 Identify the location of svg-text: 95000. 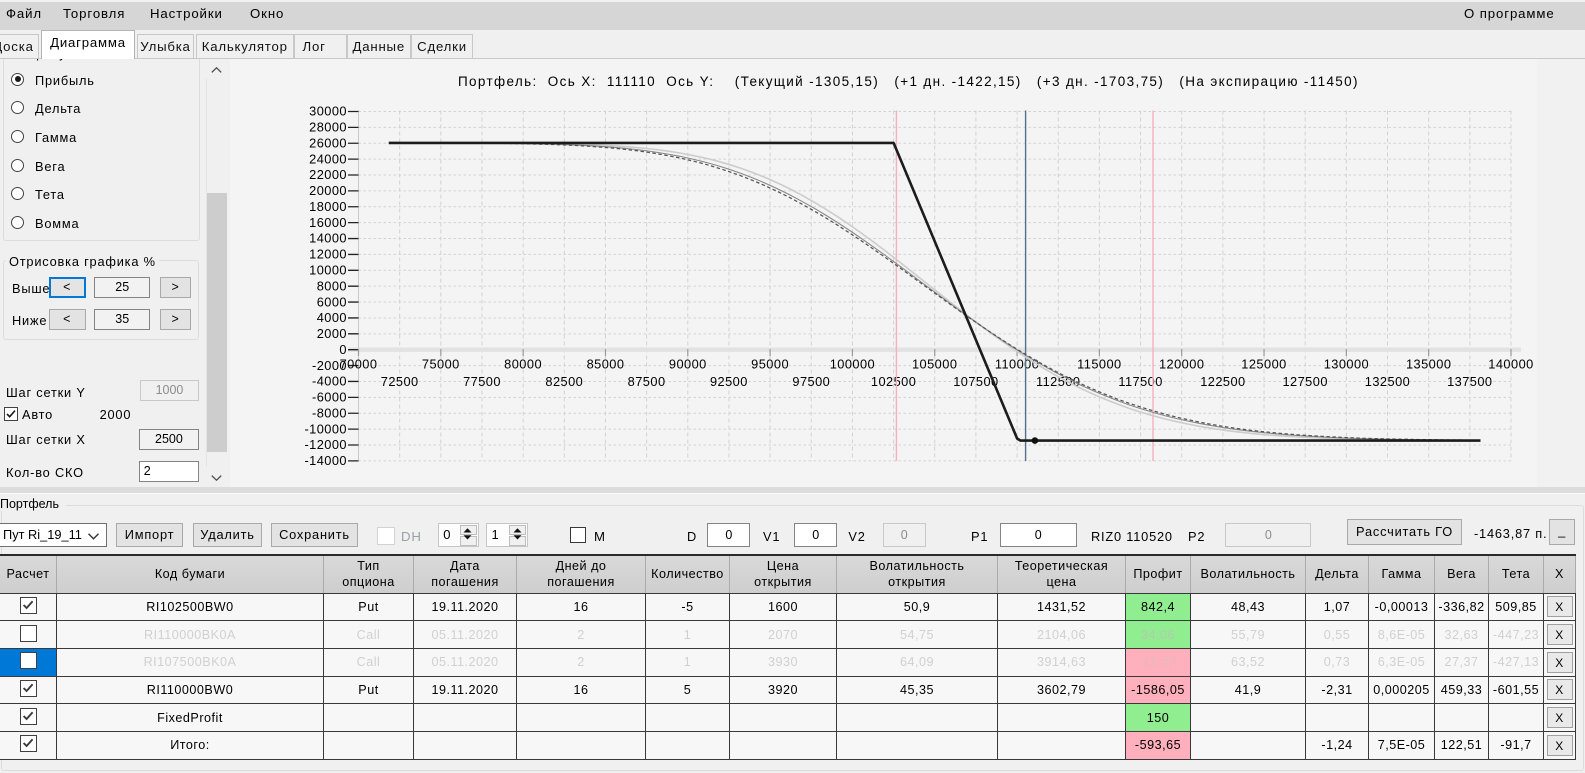
(770, 364).